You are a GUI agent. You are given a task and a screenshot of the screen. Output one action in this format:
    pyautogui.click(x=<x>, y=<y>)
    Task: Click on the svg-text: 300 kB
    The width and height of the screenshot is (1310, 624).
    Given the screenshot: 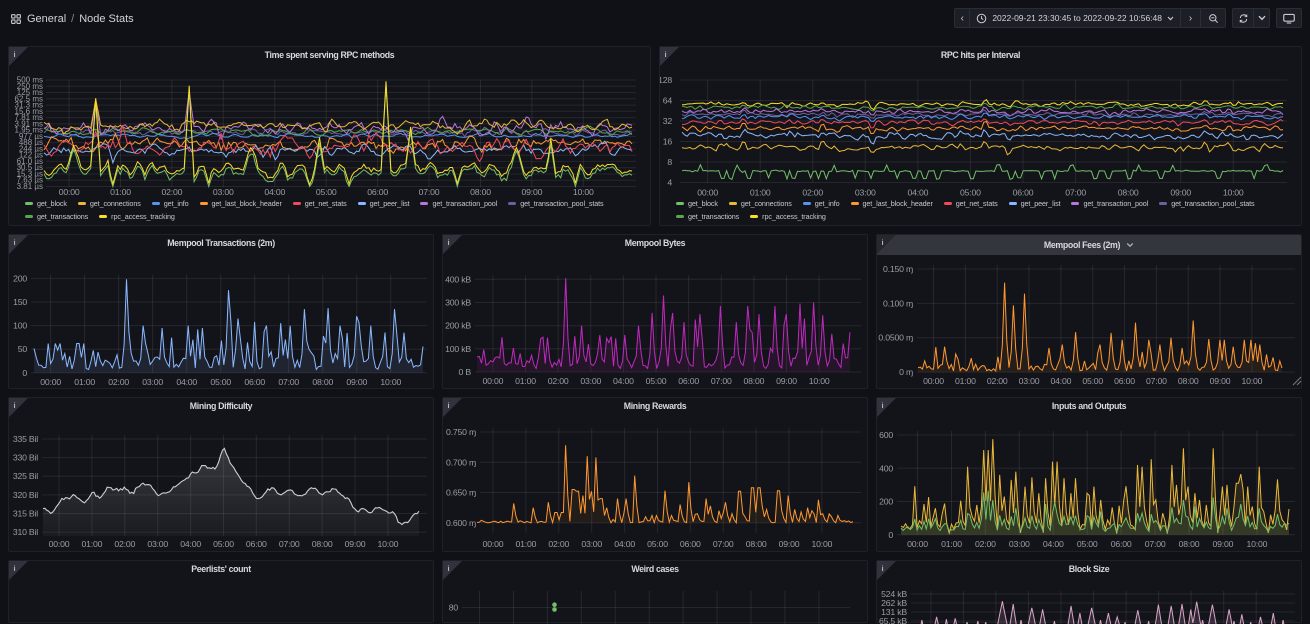 What is the action you would take?
    pyautogui.click(x=458, y=303)
    